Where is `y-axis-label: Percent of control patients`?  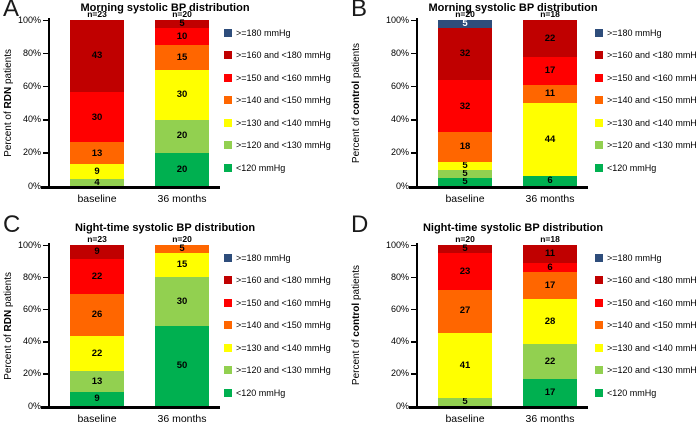
y-axis-label: Percent of control patients is located at coordinates (356, 103).